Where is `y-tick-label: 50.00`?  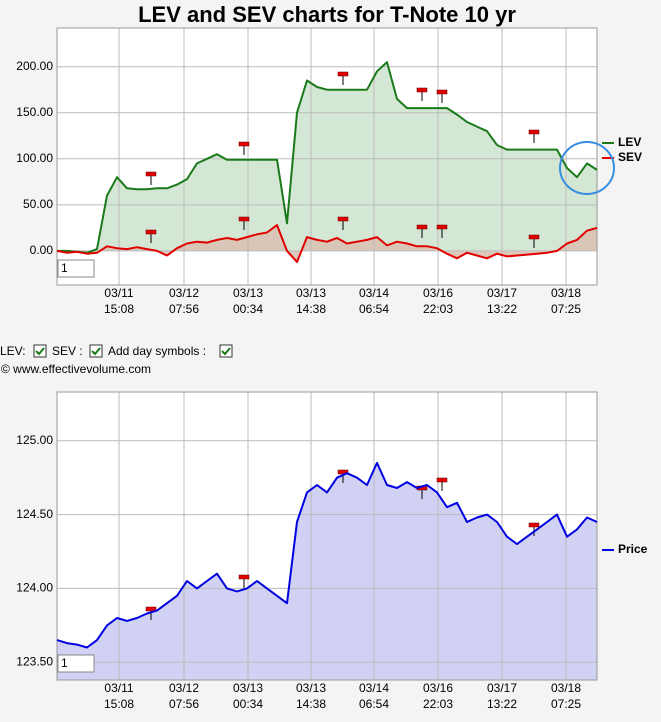
y-tick-label: 50.00 is located at coordinates (38, 204).